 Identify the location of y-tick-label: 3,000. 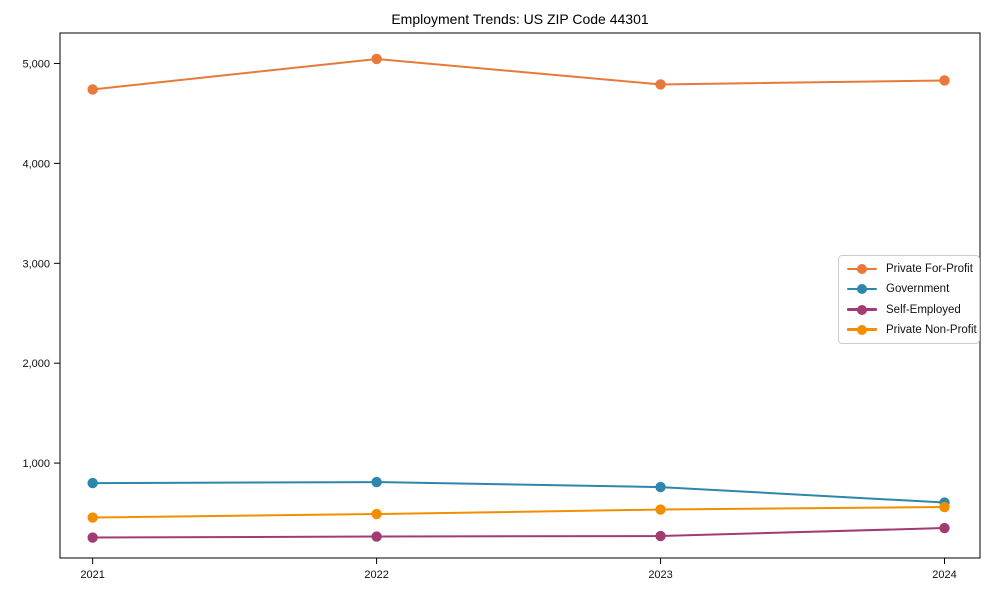
(36, 264).